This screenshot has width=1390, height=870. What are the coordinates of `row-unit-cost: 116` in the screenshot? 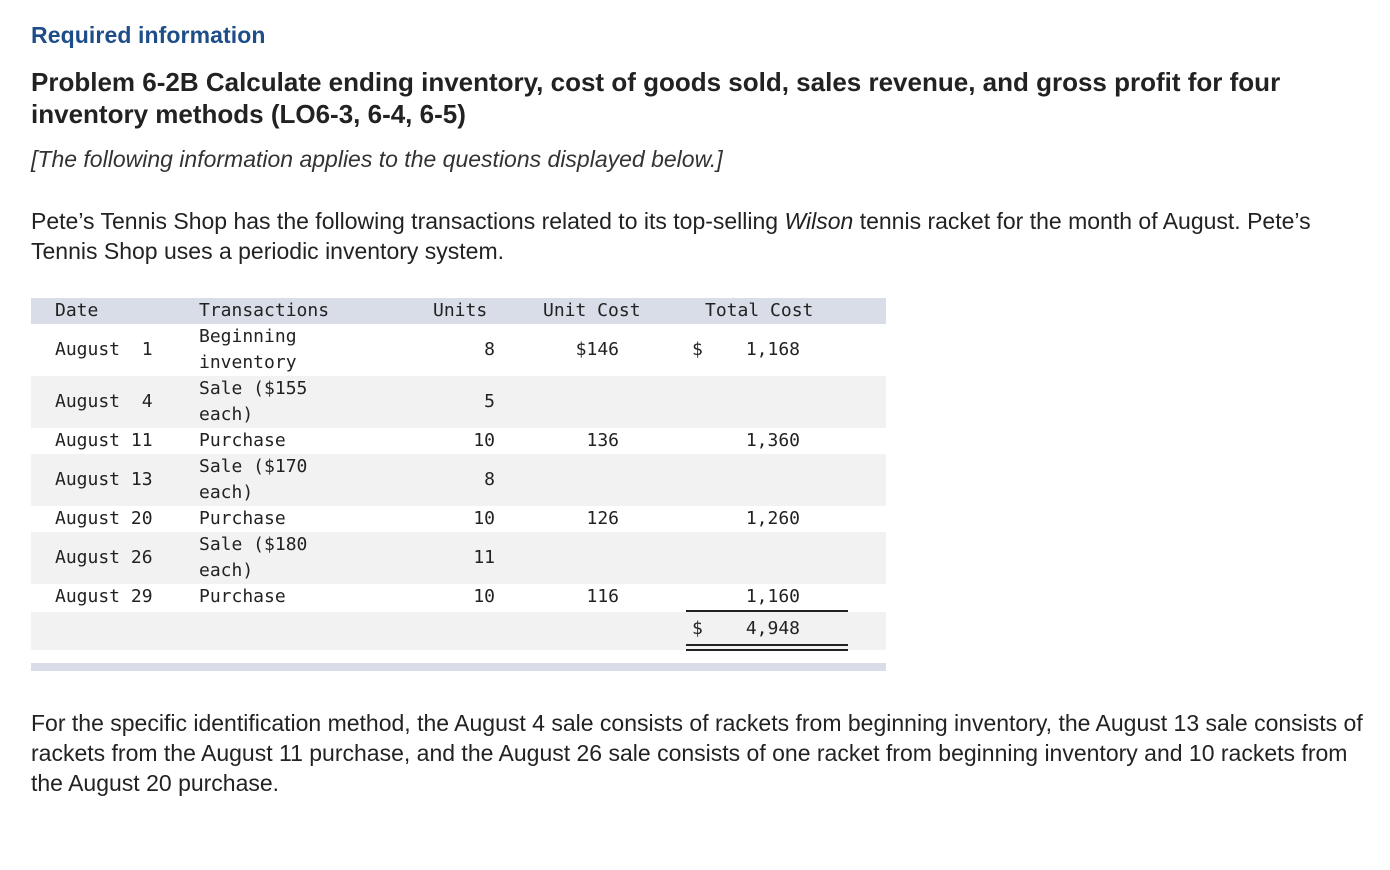 It's located at (602, 596).